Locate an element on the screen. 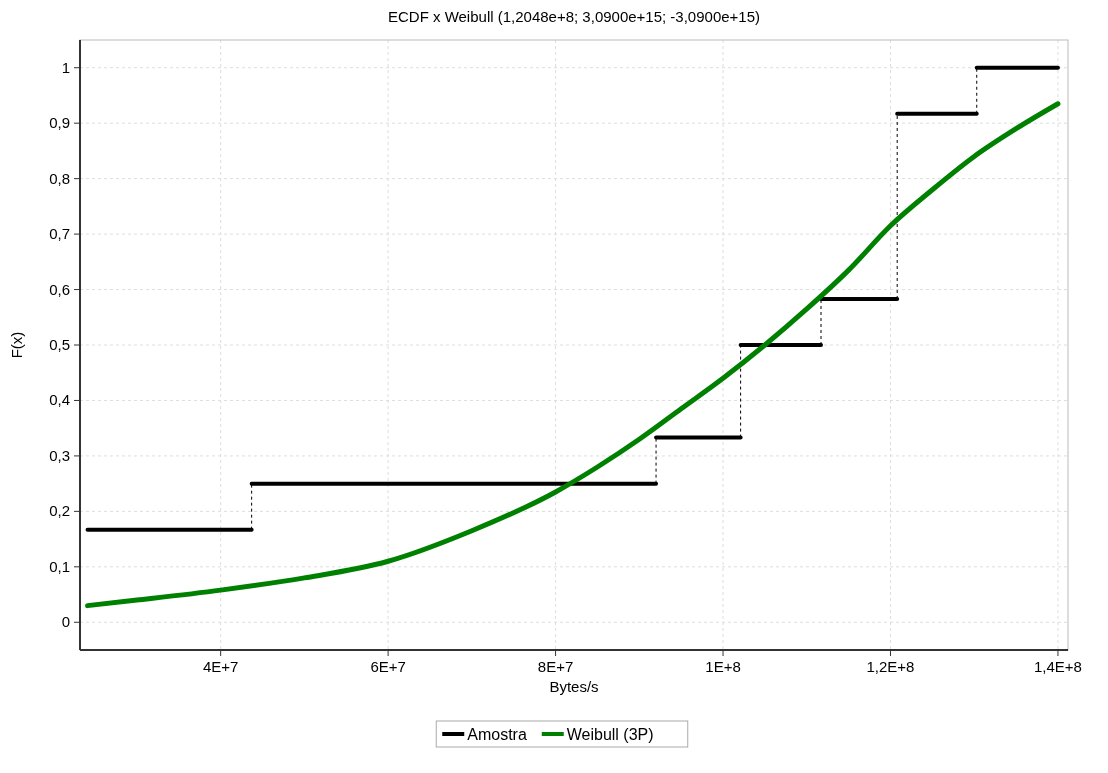 Image resolution: width=1108 pixels, height=773 pixels. y-tick-label: 0,3 is located at coordinates (59, 455).